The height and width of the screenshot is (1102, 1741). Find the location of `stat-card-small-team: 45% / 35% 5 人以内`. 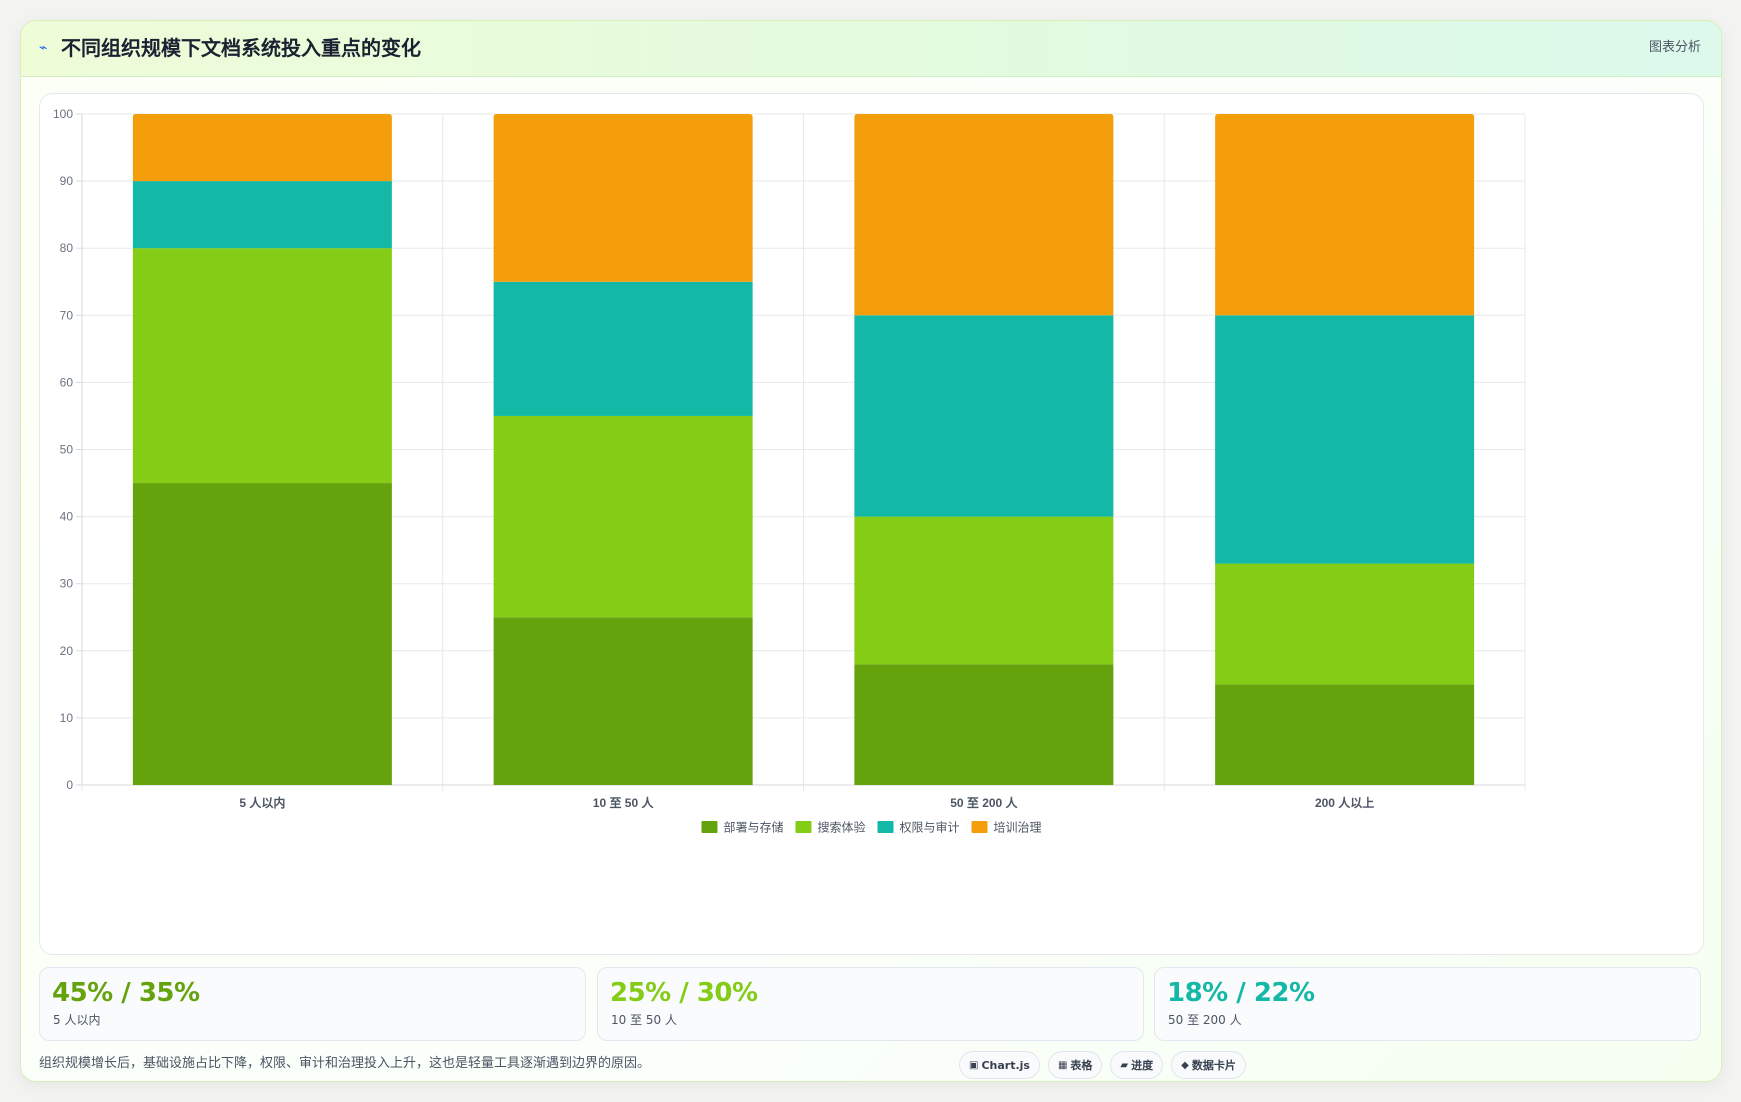

stat-card-small-team: 45% / 35% 5 人以内 is located at coordinates (312, 1004).